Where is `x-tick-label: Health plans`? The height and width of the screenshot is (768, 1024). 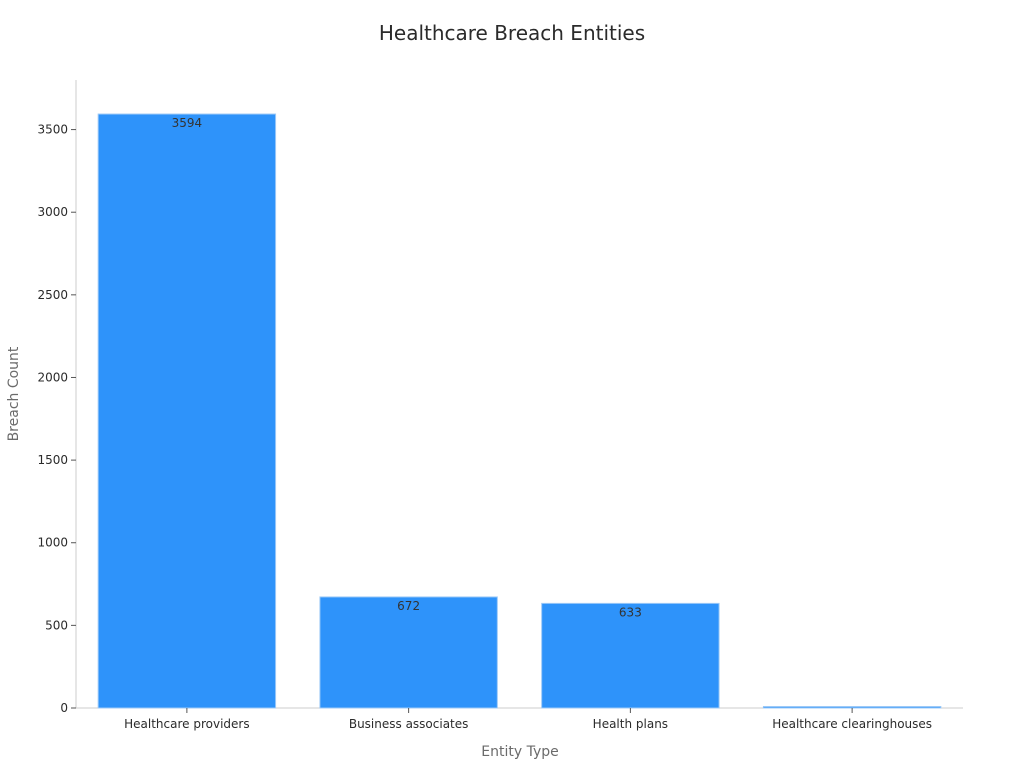
x-tick-label: Health plans is located at coordinates (630, 724).